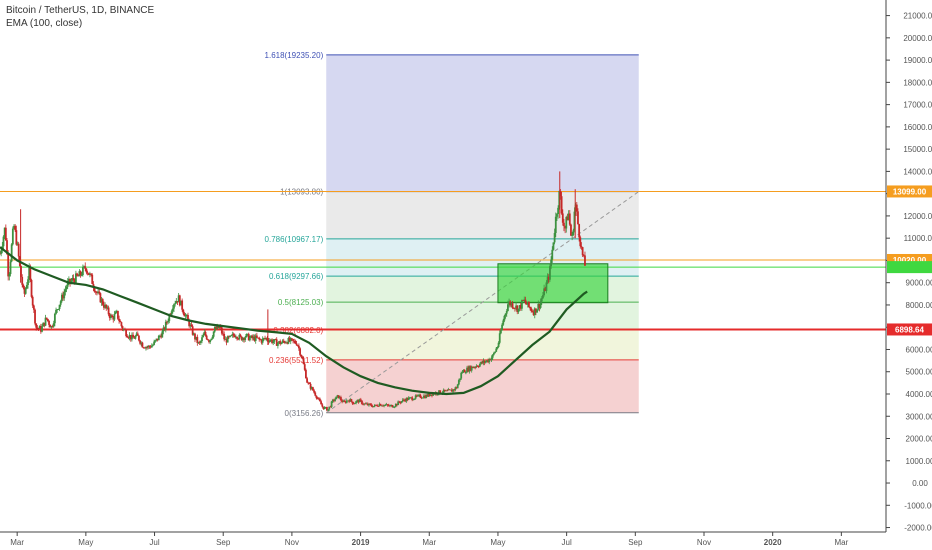 The width and height of the screenshot is (932, 550). What do you see at coordinates (482, 344) in the screenshot?
I see `fib-band-0.236` at bounding box center [482, 344].